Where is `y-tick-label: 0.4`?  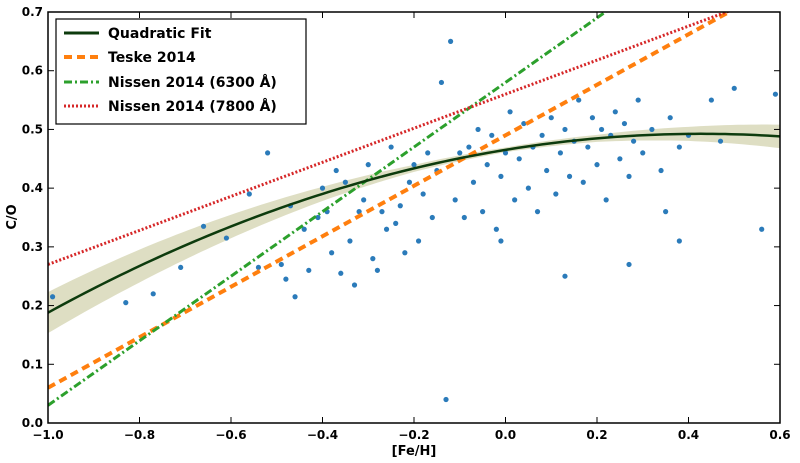 y-tick-label: 0.4 is located at coordinates (32, 188).